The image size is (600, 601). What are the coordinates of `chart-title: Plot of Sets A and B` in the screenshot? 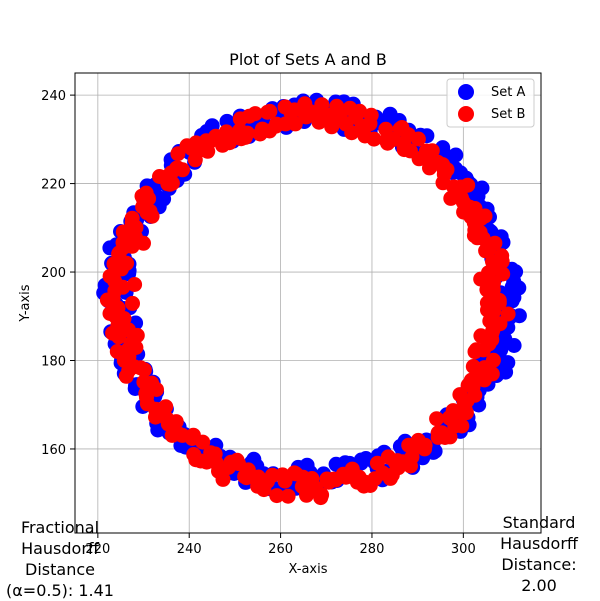 It's located at (308, 59).